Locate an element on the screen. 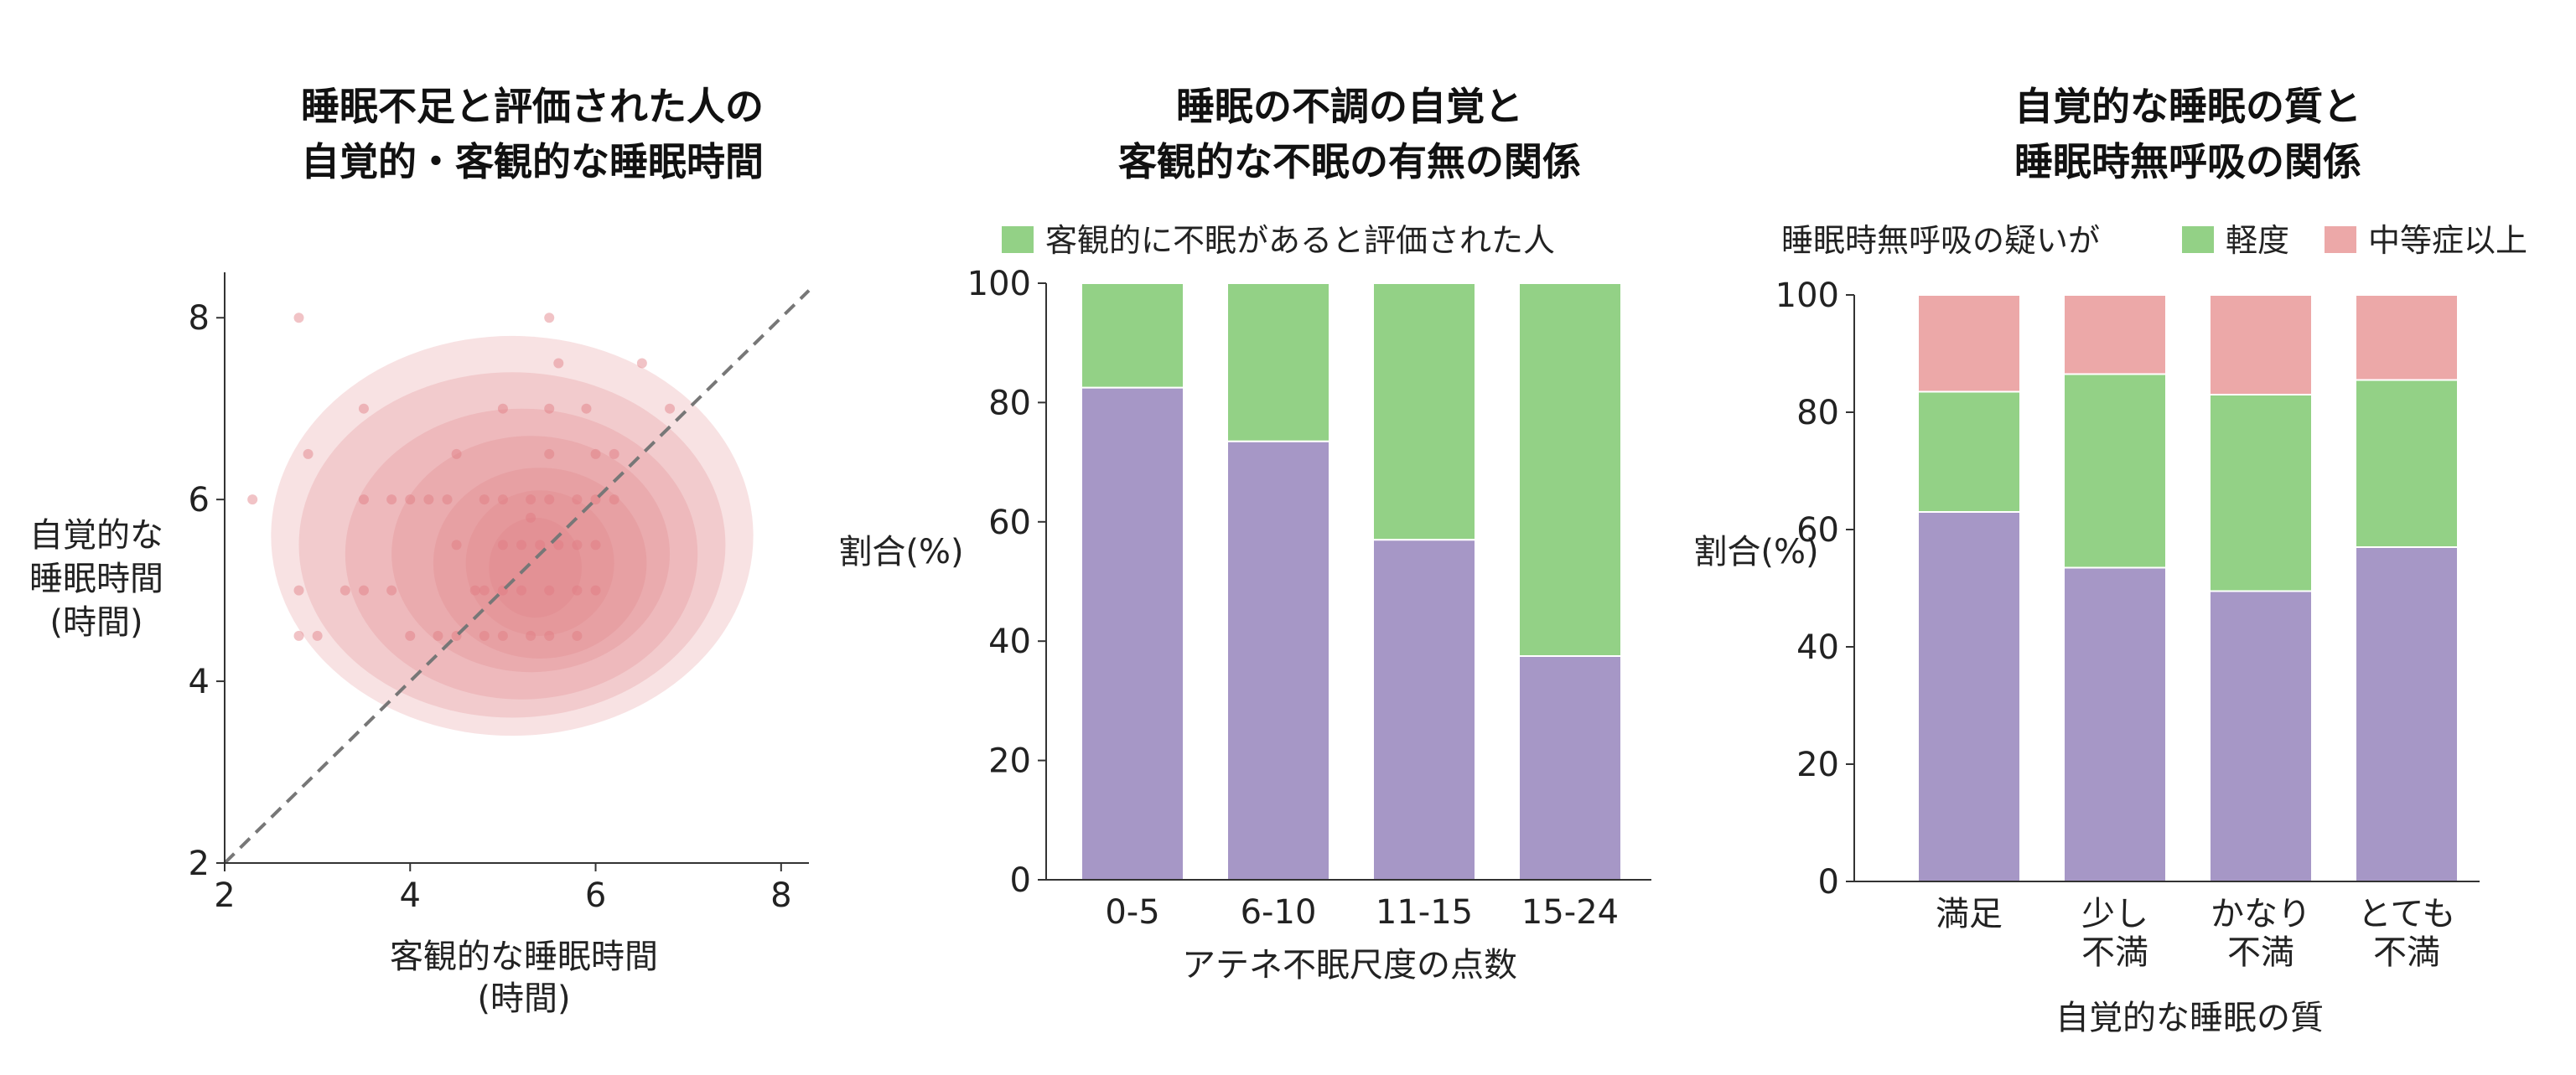 This screenshot has height=1075, width=2576. x-axis-label: 自覚的な睡眠の質 is located at coordinates (2189, 1018).